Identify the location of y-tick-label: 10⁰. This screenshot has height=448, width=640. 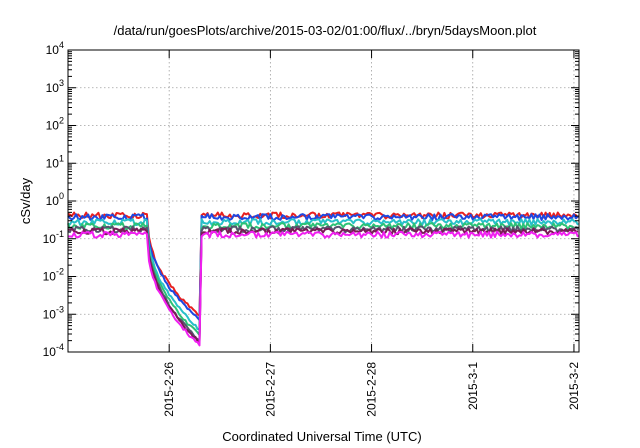
(55, 199).